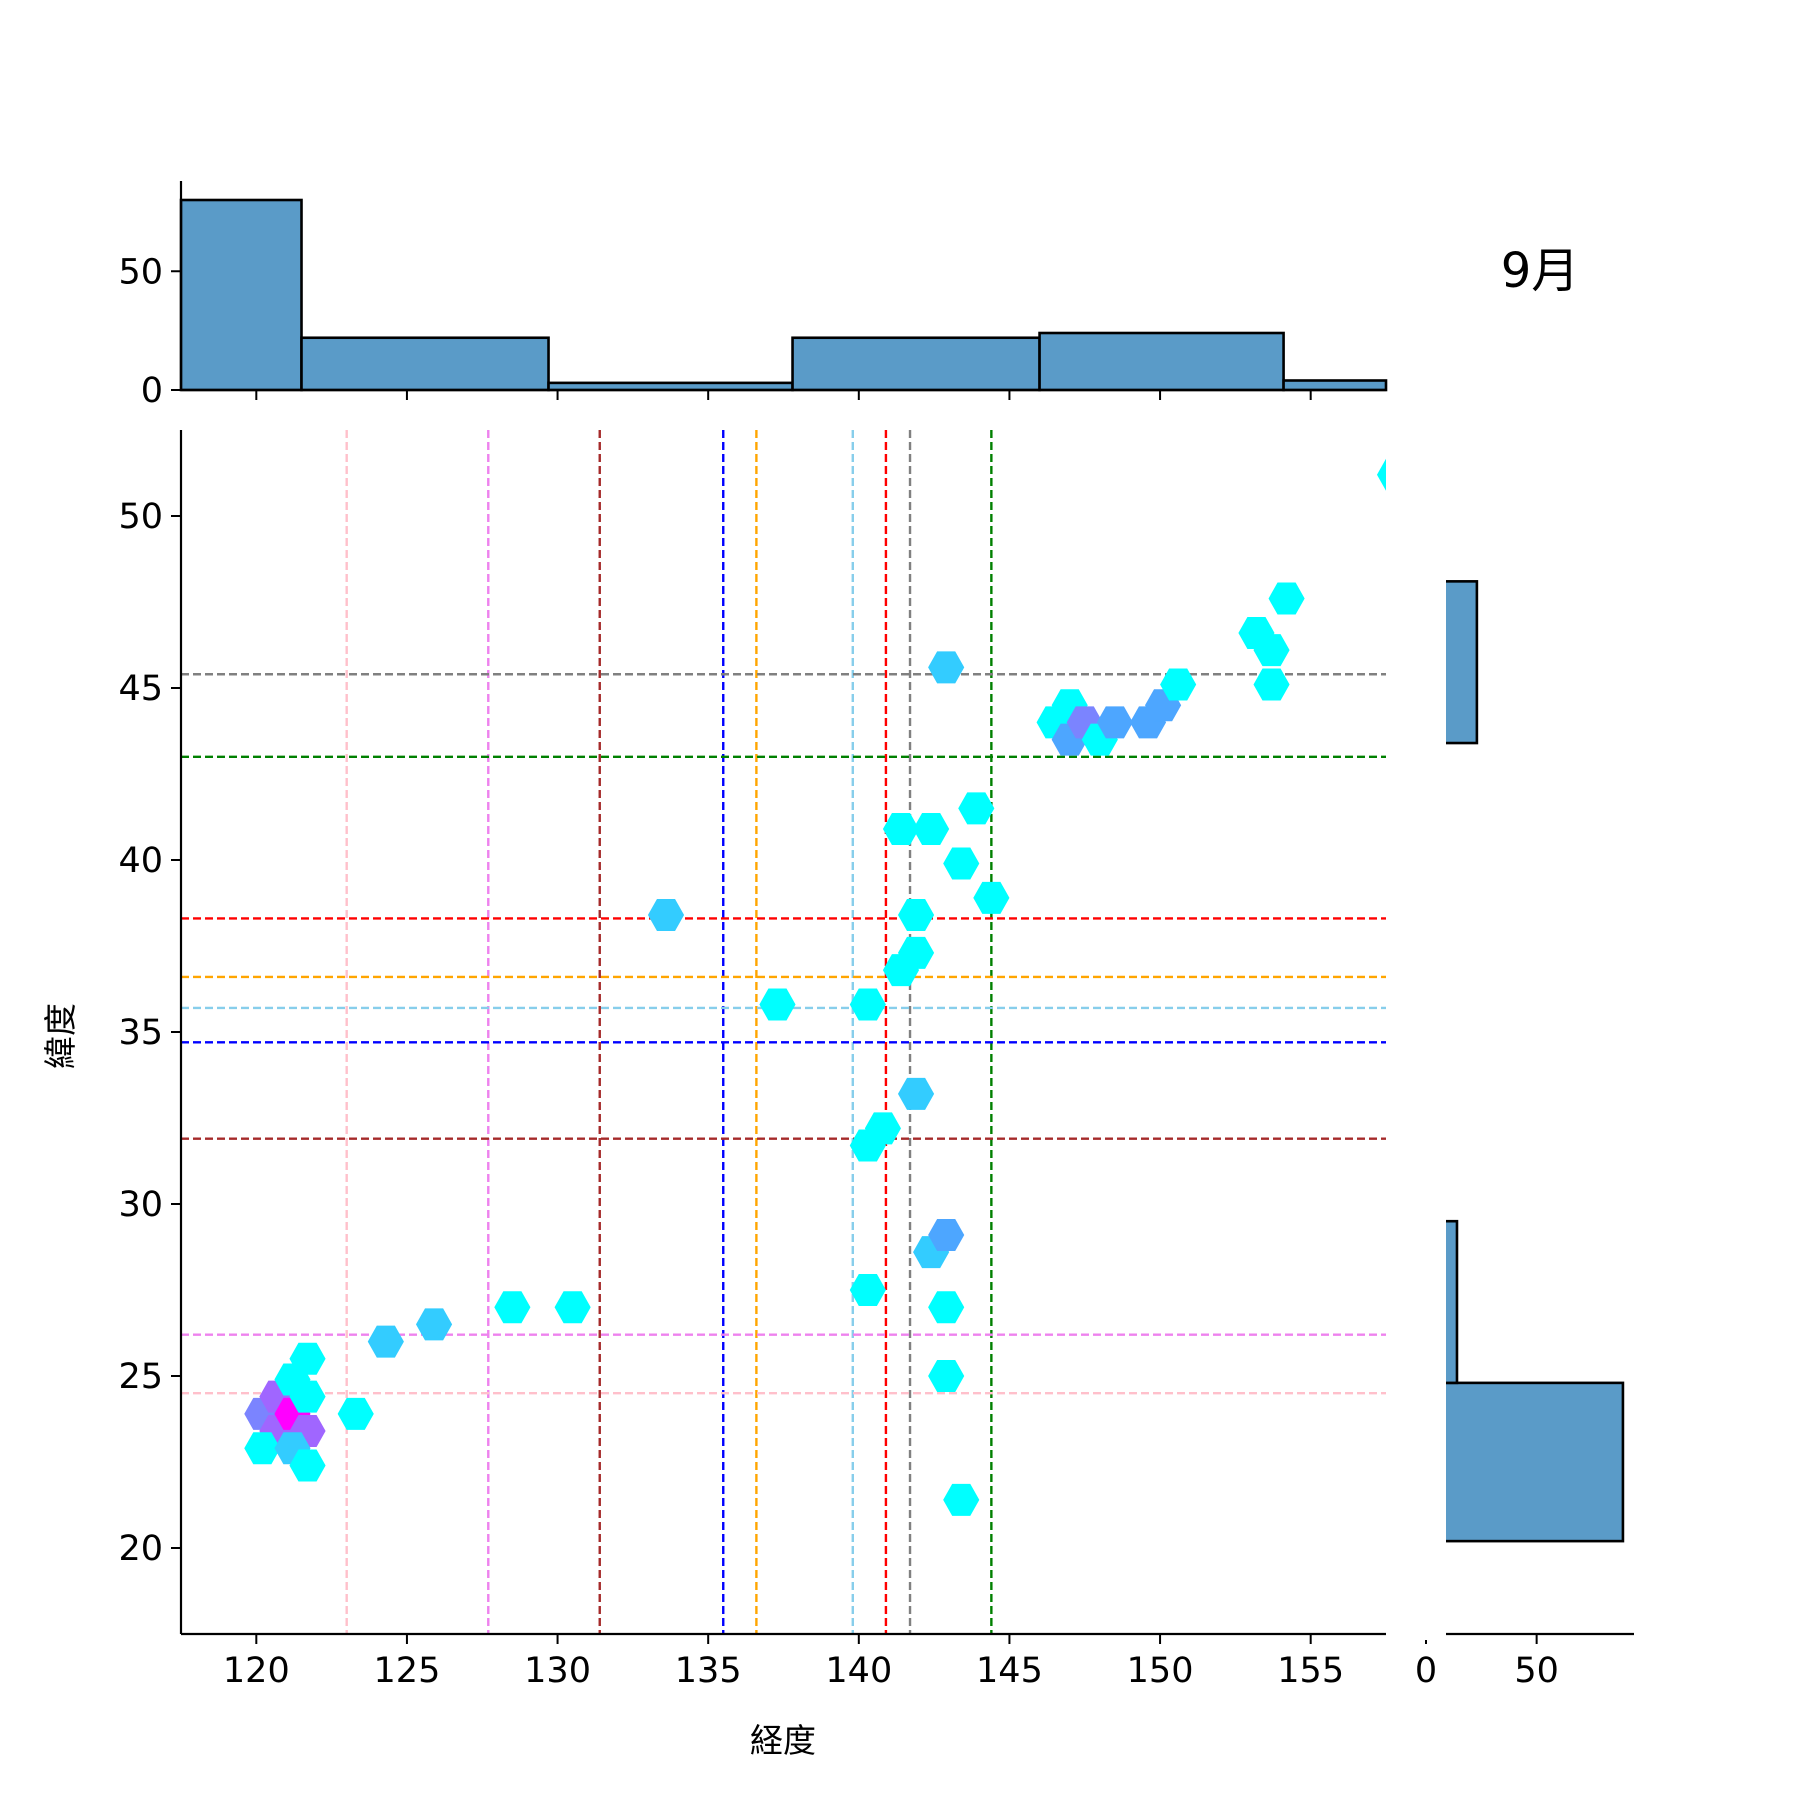  Describe the element at coordinates (140, 517) in the screenshot. I see `main-y-tick-label-6: 50` at that location.